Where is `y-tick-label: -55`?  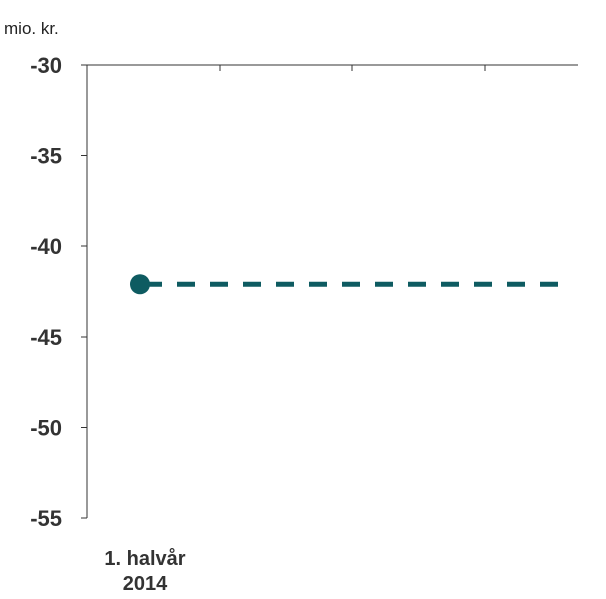
y-tick-label: -55 is located at coordinates (46, 518).